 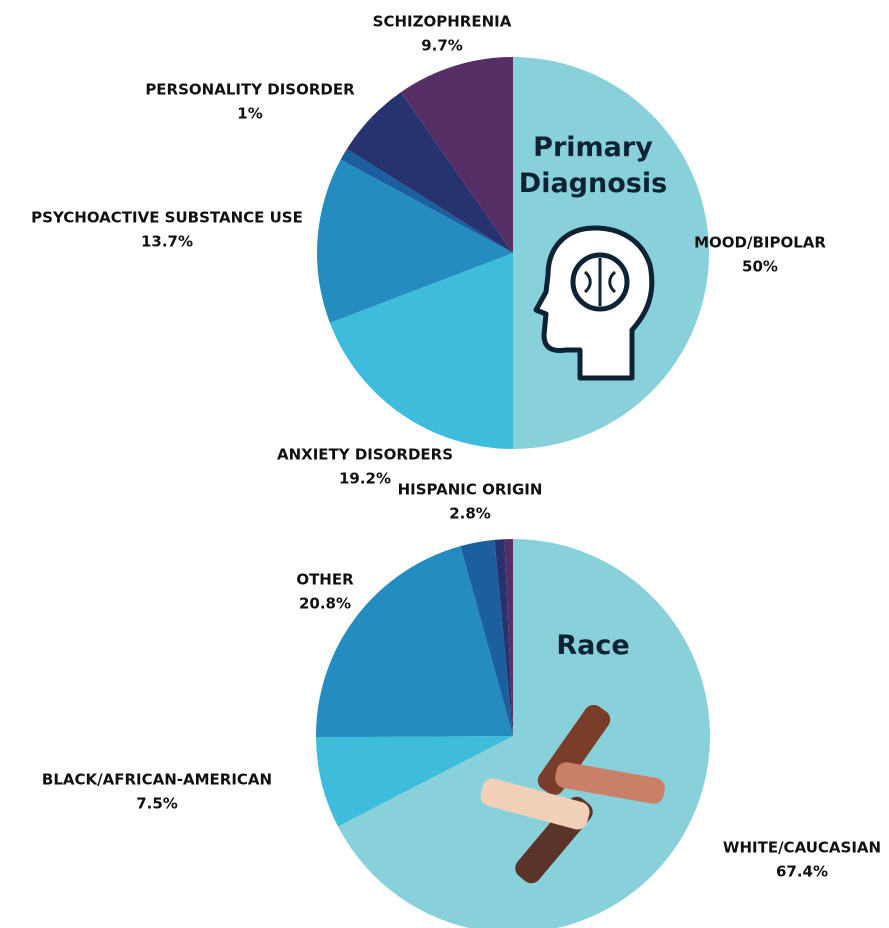 I want to click on chart-title: Race, so click(x=593, y=645).